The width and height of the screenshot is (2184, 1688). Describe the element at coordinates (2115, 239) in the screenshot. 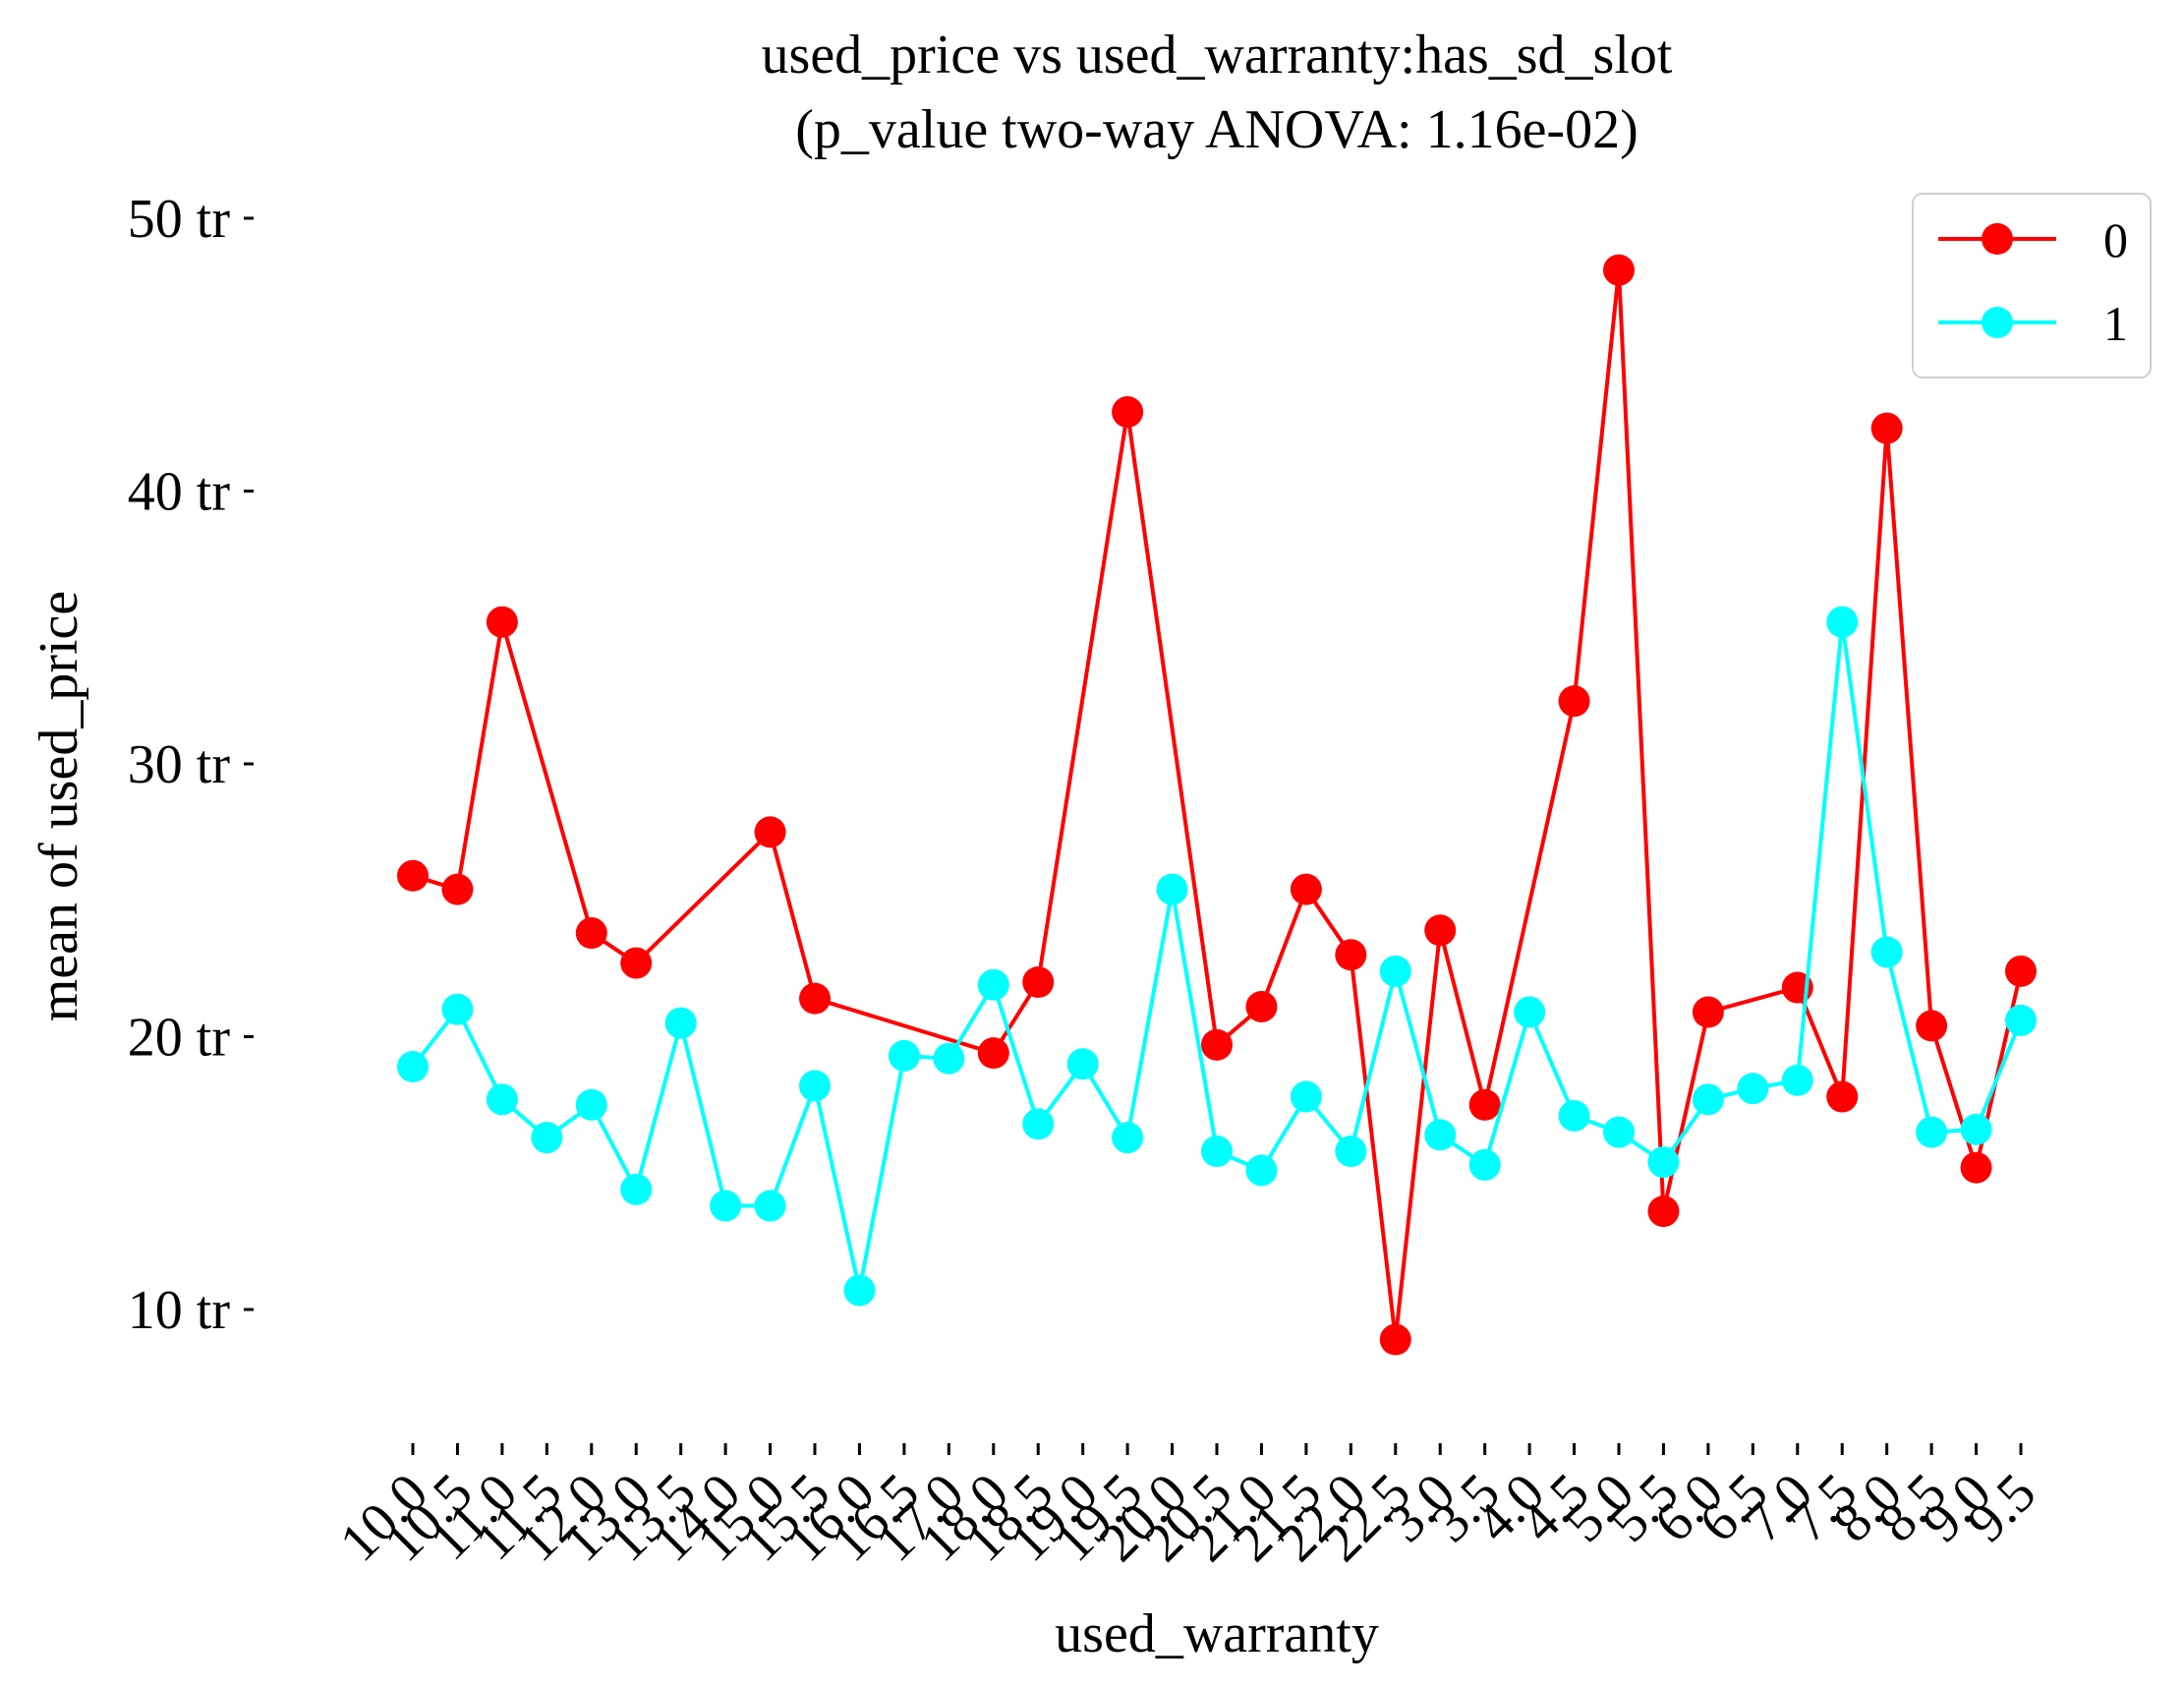

I see `legend-label: 0` at that location.